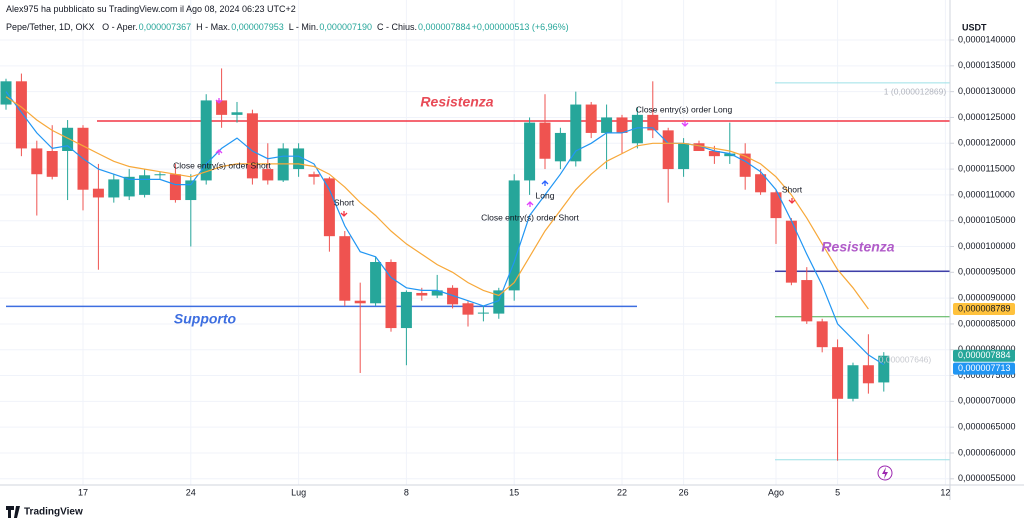  What do you see at coordinates (165, 27) in the screenshot?
I see `ohlc-value: 0,000007367` at bounding box center [165, 27].